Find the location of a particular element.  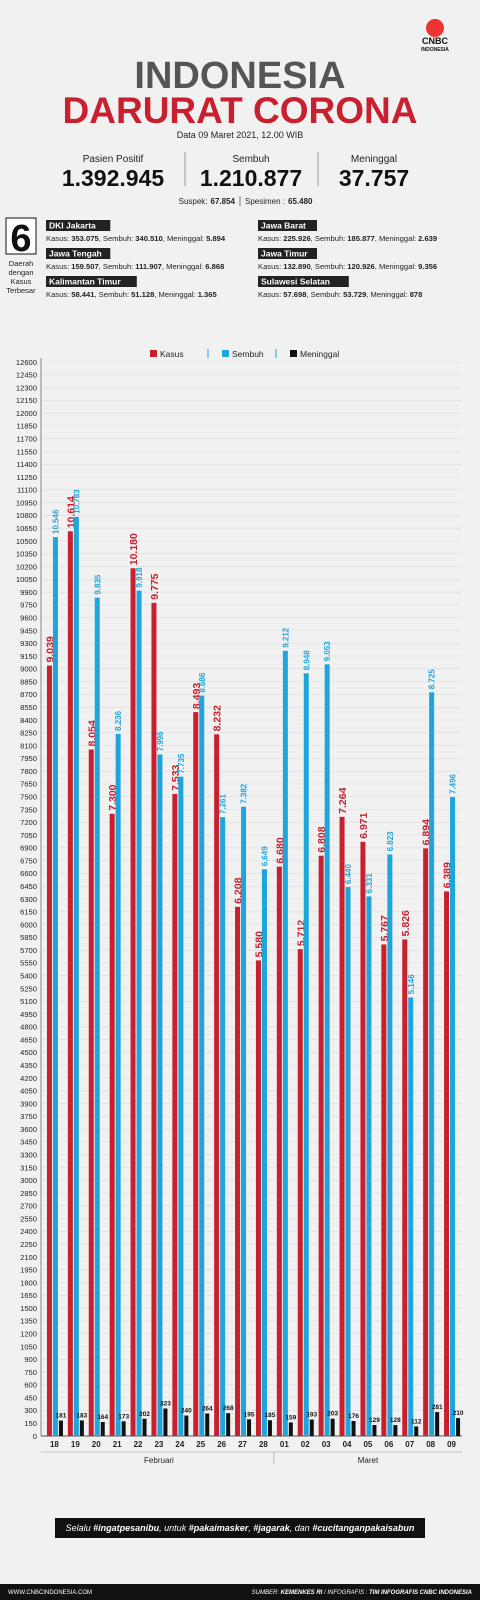

y-tick-label: 10200 is located at coordinates (26, 566).